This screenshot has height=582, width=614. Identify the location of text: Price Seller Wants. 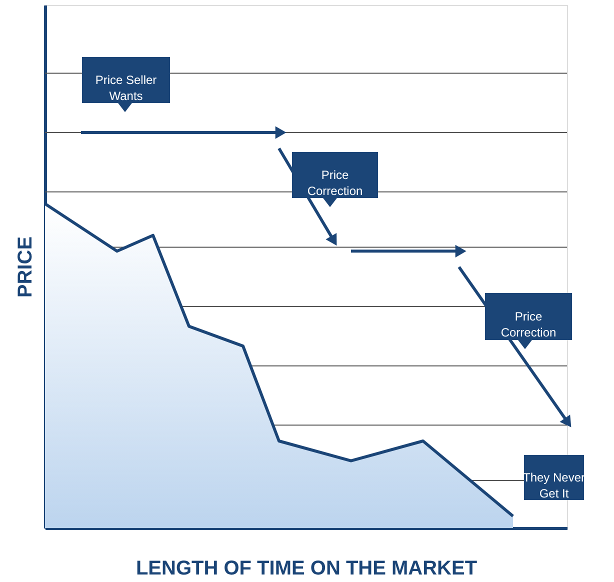
(126, 88).